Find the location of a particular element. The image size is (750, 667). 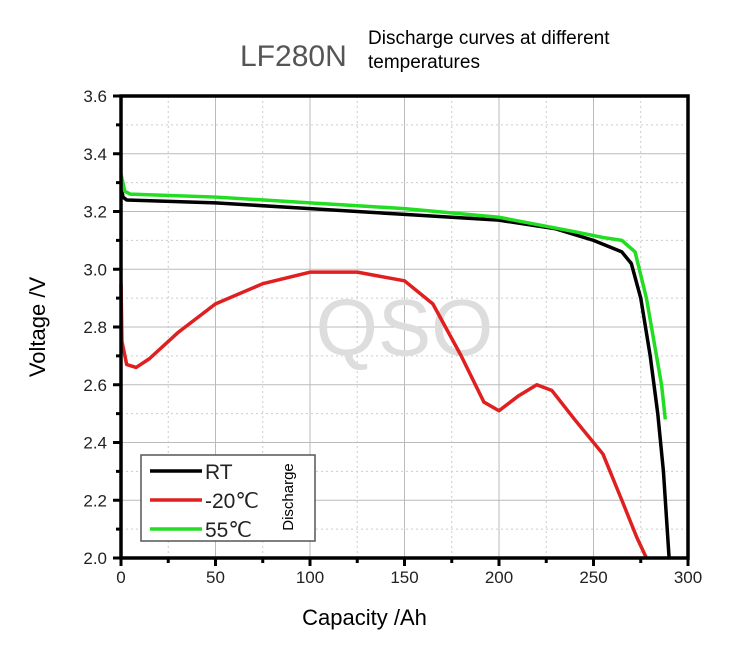

y-tick-label: 3.0 is located at coordinates (95, 269).